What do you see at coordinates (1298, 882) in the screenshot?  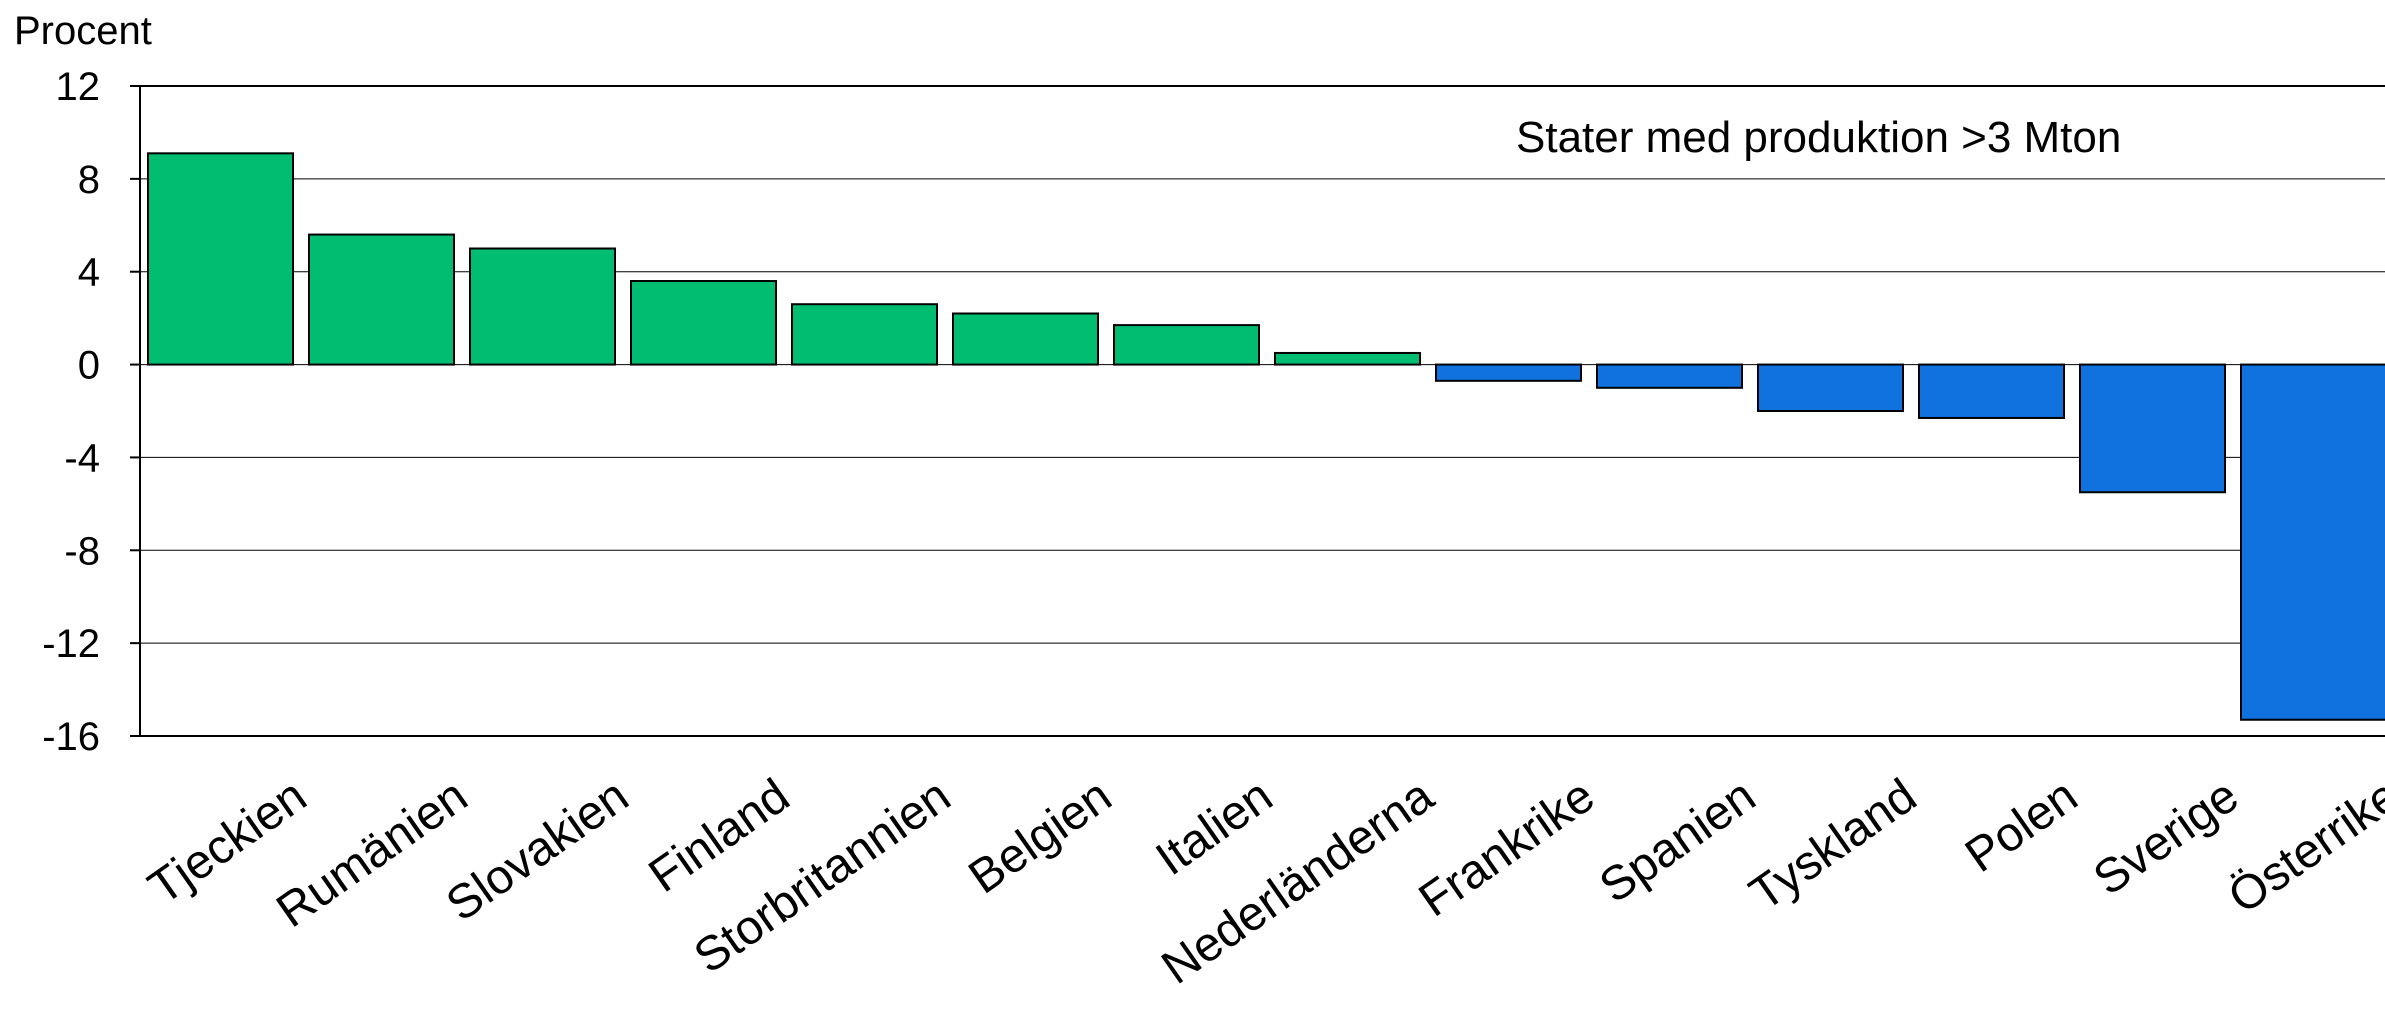 I see `category-label: Nederländerna` at bounding box center [1298, 882].